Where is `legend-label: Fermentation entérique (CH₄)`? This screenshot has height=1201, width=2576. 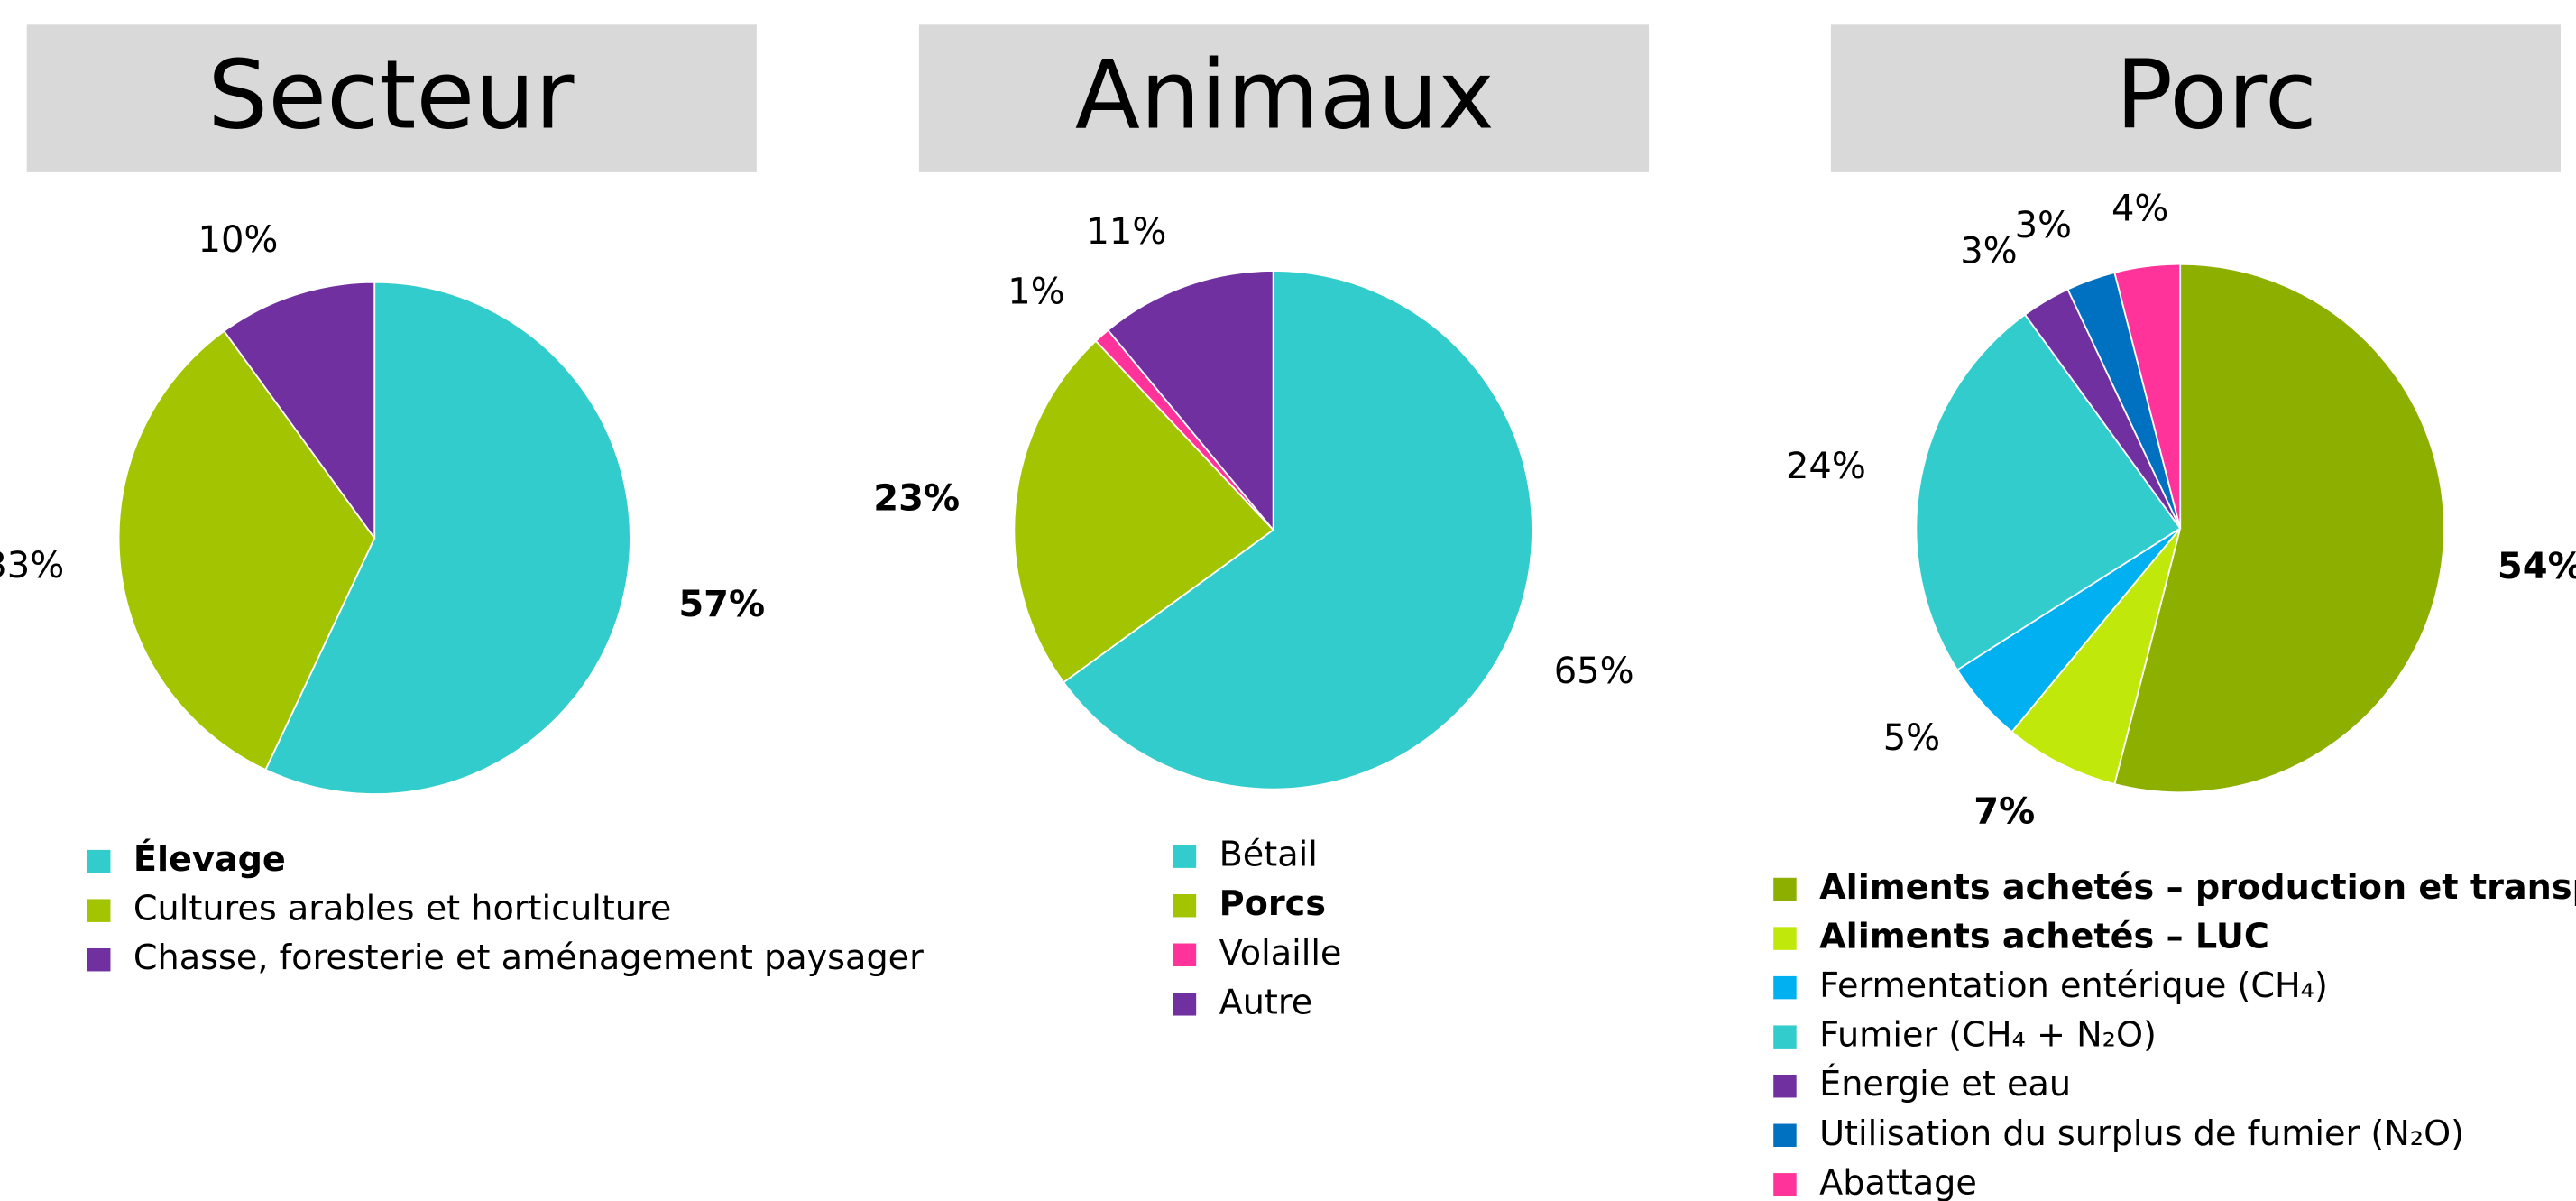
legend-label: Fermentation entérique (CH₄) is located at coordinates (2074, 986).